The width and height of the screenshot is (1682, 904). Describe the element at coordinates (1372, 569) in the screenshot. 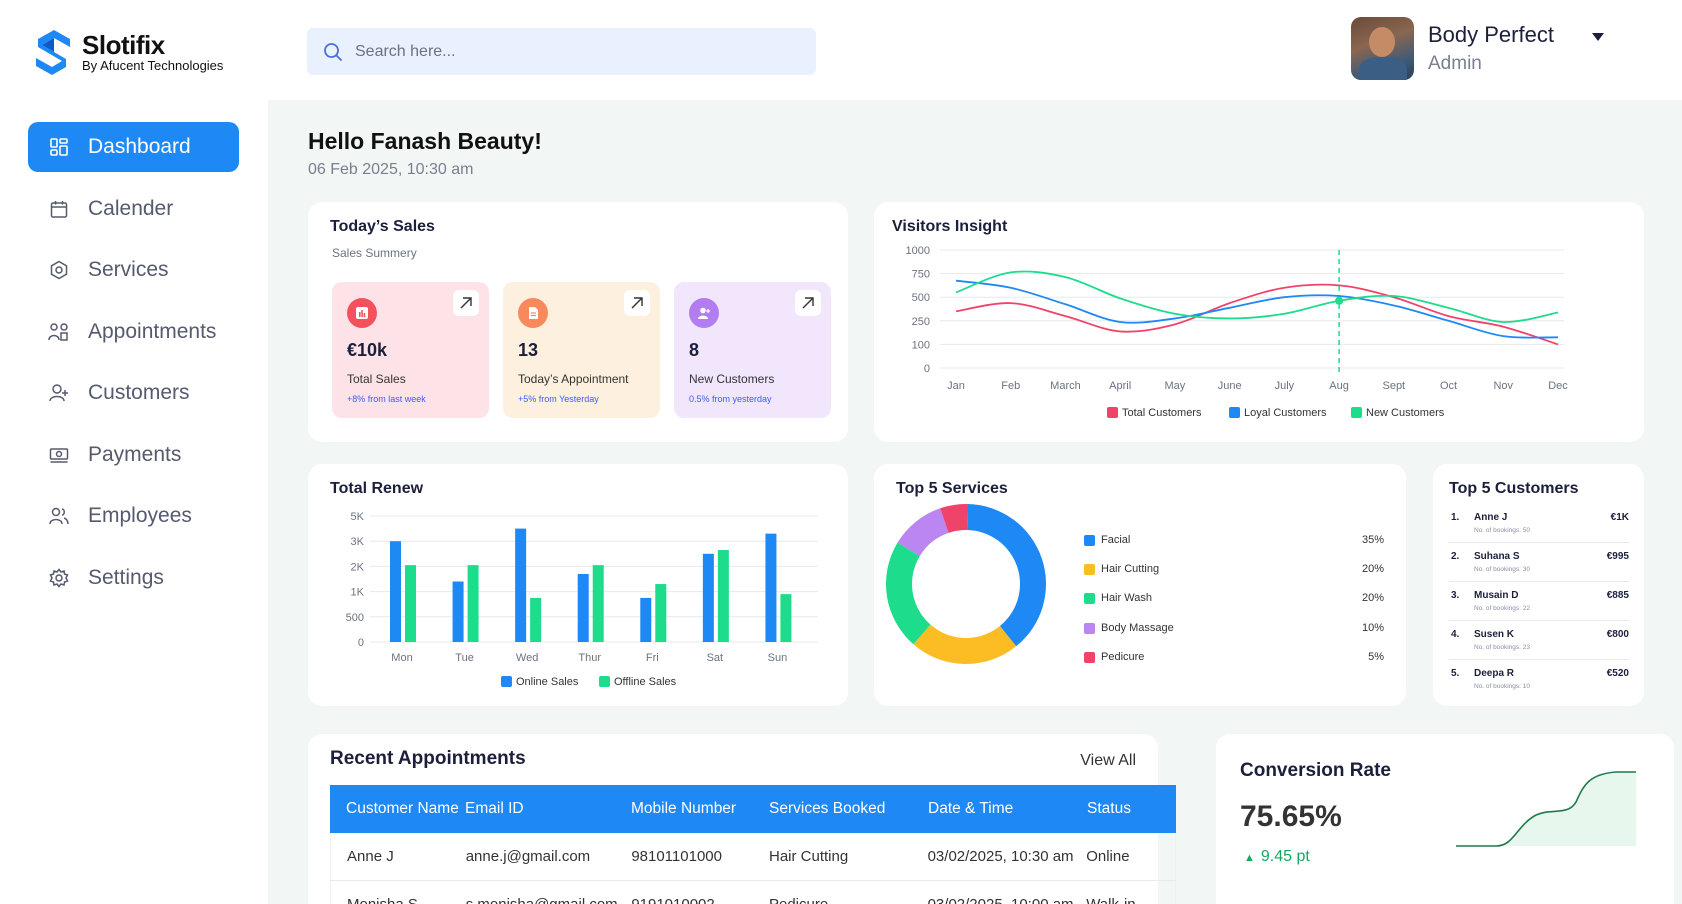

I see `legend-value: 20%` at that location.